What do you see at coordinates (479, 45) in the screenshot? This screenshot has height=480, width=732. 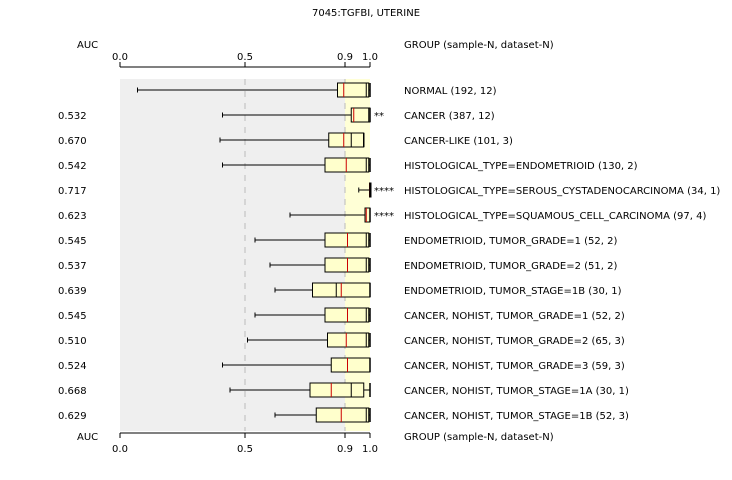 I see `group-column-header-top: GROUP (sample-N, dataset-N)` at bounding box center [479, 45].